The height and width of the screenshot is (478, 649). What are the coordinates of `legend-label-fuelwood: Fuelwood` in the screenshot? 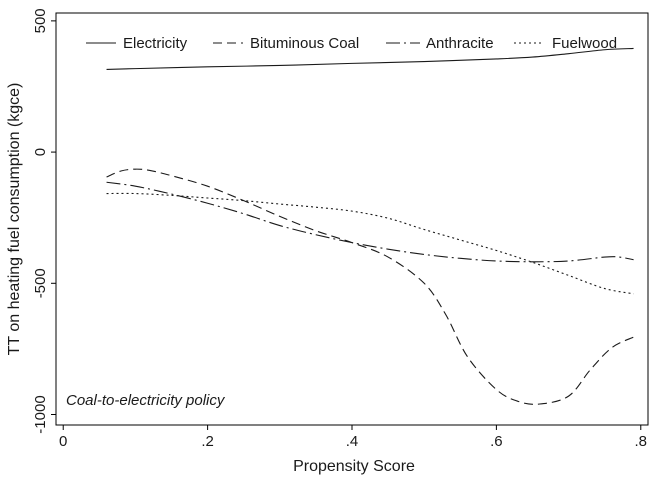 It's located at (584, 43).